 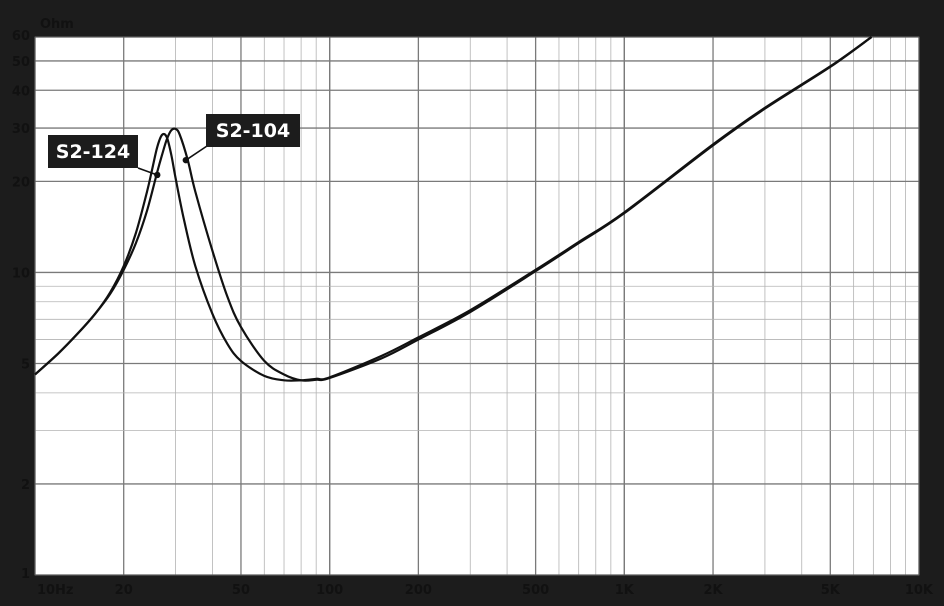 What do you see at coordinates (831, 590) in the screenshot?
I see `x-tick-label: 5K` at bounding box center [831, 590].